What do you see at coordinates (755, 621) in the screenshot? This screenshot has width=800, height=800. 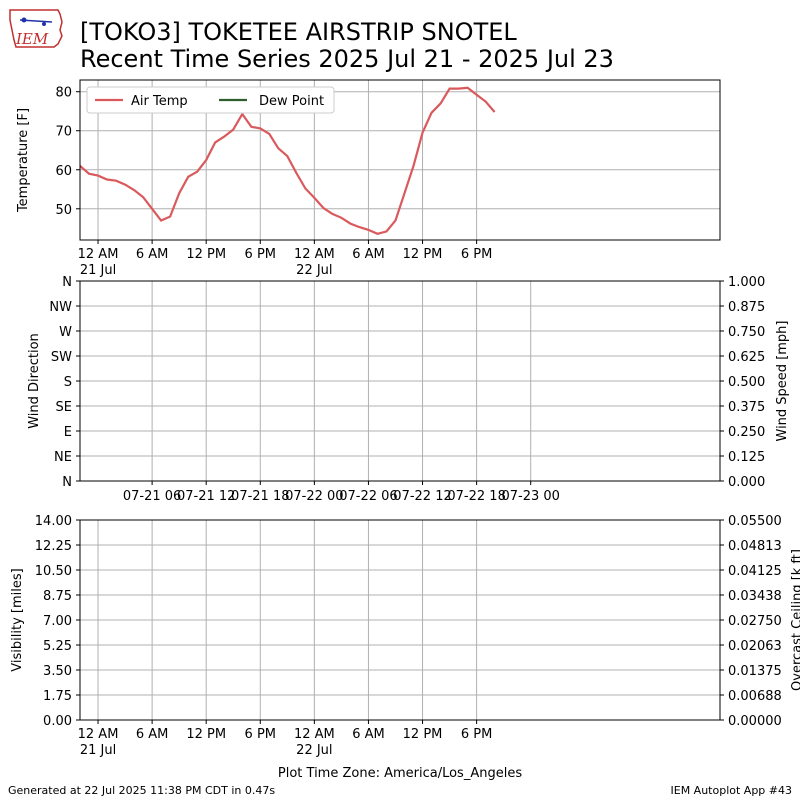 I see `ceiling-tick-label: 0.02750` at bounding box center [755, 621].